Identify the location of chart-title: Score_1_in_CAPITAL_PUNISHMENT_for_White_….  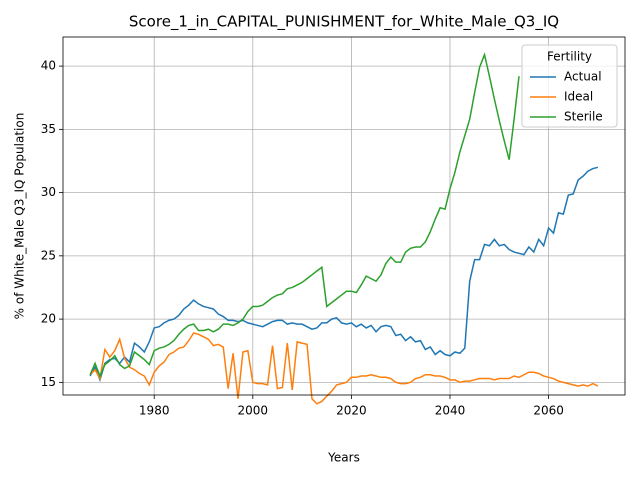
(344, 22).